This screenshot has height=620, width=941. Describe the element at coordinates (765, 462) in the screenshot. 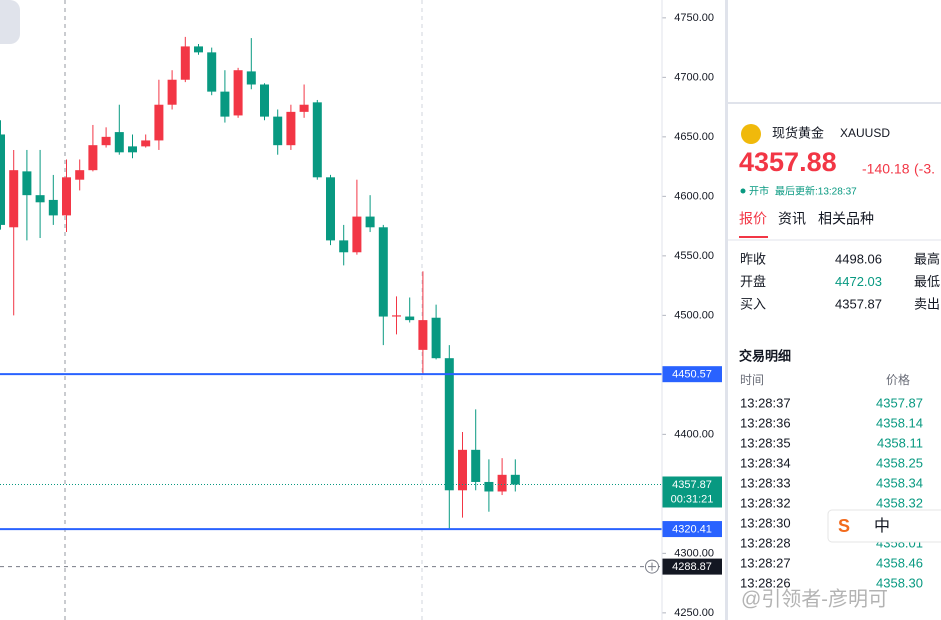

I see `trade-time: 13:28:34` at that location.